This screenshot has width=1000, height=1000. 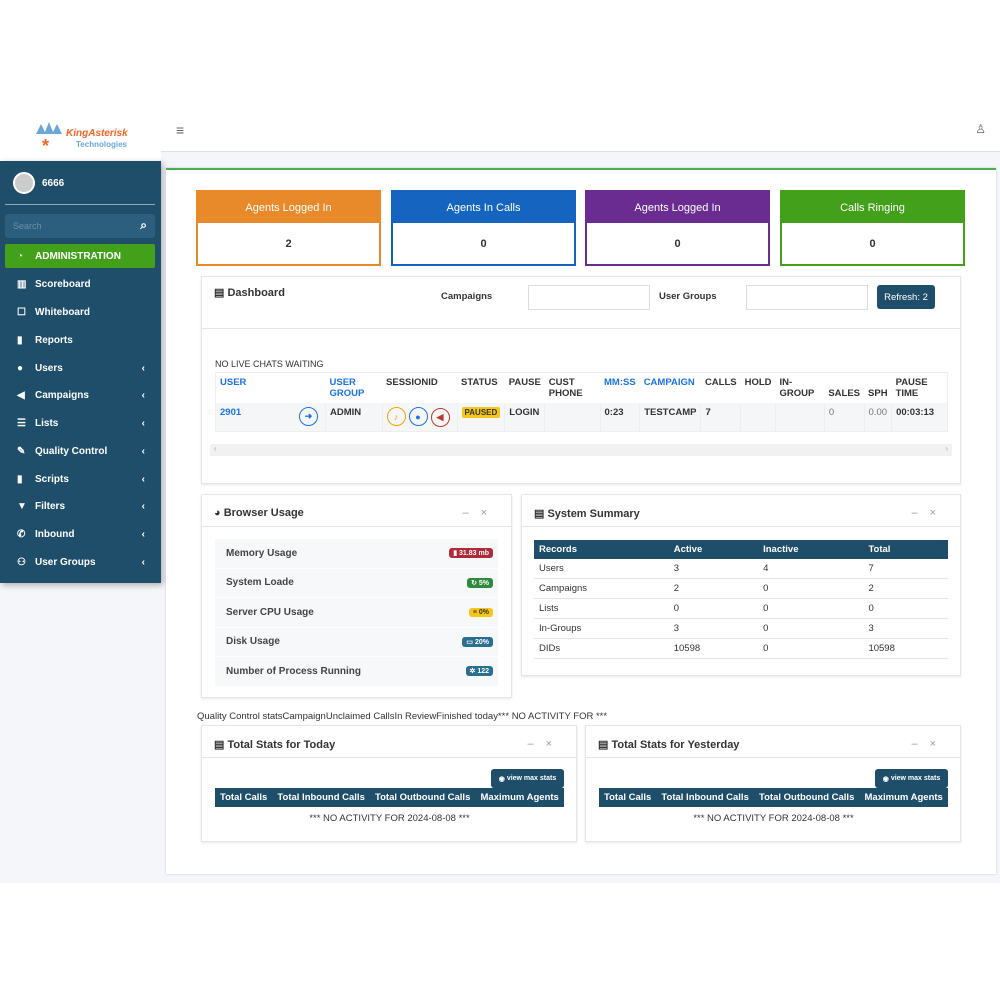 I want to click on sidebar-item-label: ADMINISTRATION, so click(x=78, y=256).